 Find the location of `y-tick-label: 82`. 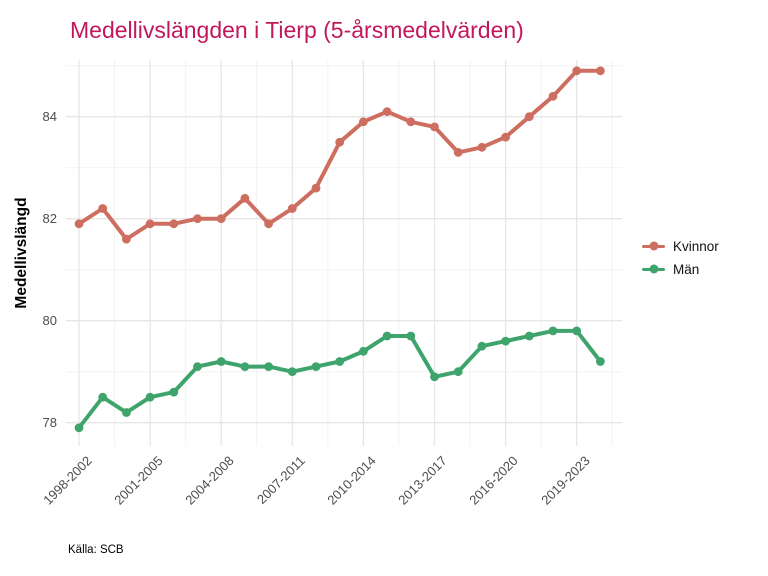

y-tick-label: 82 is located at coordinates (49, 218).